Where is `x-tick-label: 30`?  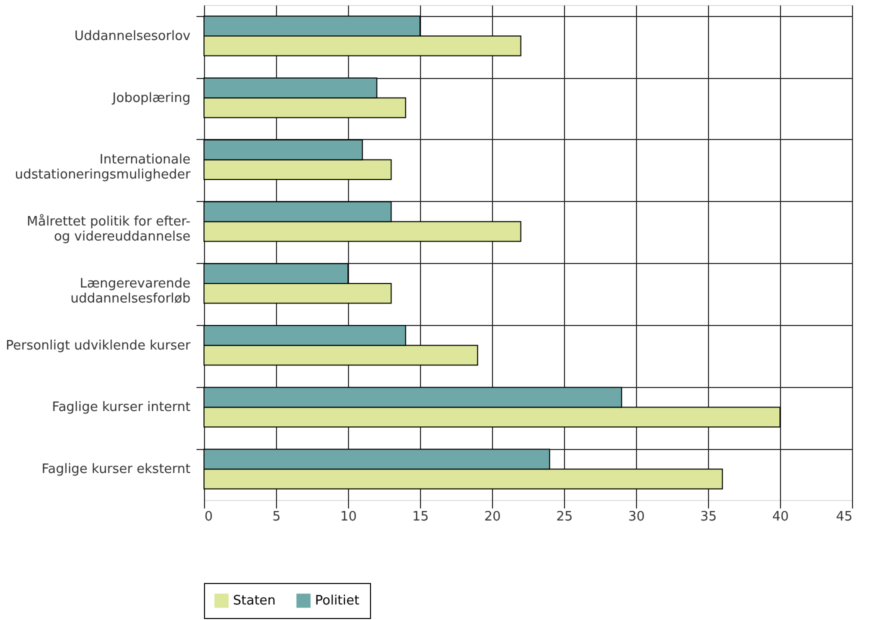 x-tick-label: 30 is located at coordinates (636, 517).